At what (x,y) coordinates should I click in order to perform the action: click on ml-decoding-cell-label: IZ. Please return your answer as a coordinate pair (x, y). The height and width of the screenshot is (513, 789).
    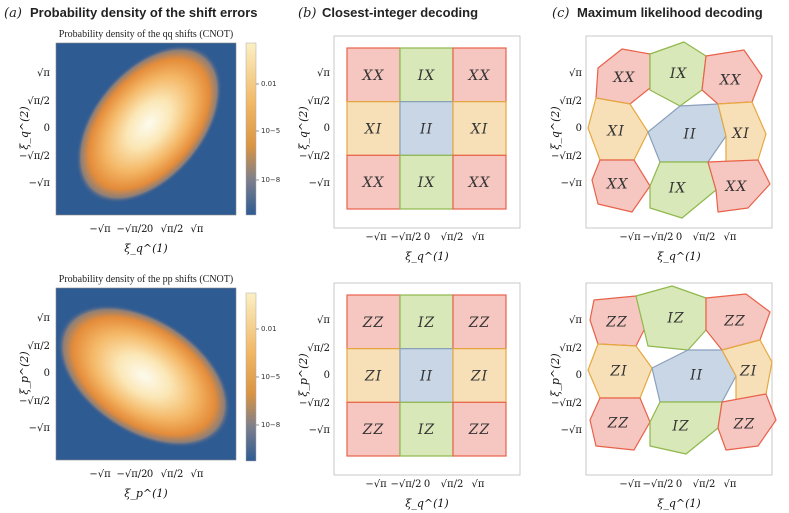
    Looking at the image, I should click on (675, 319).